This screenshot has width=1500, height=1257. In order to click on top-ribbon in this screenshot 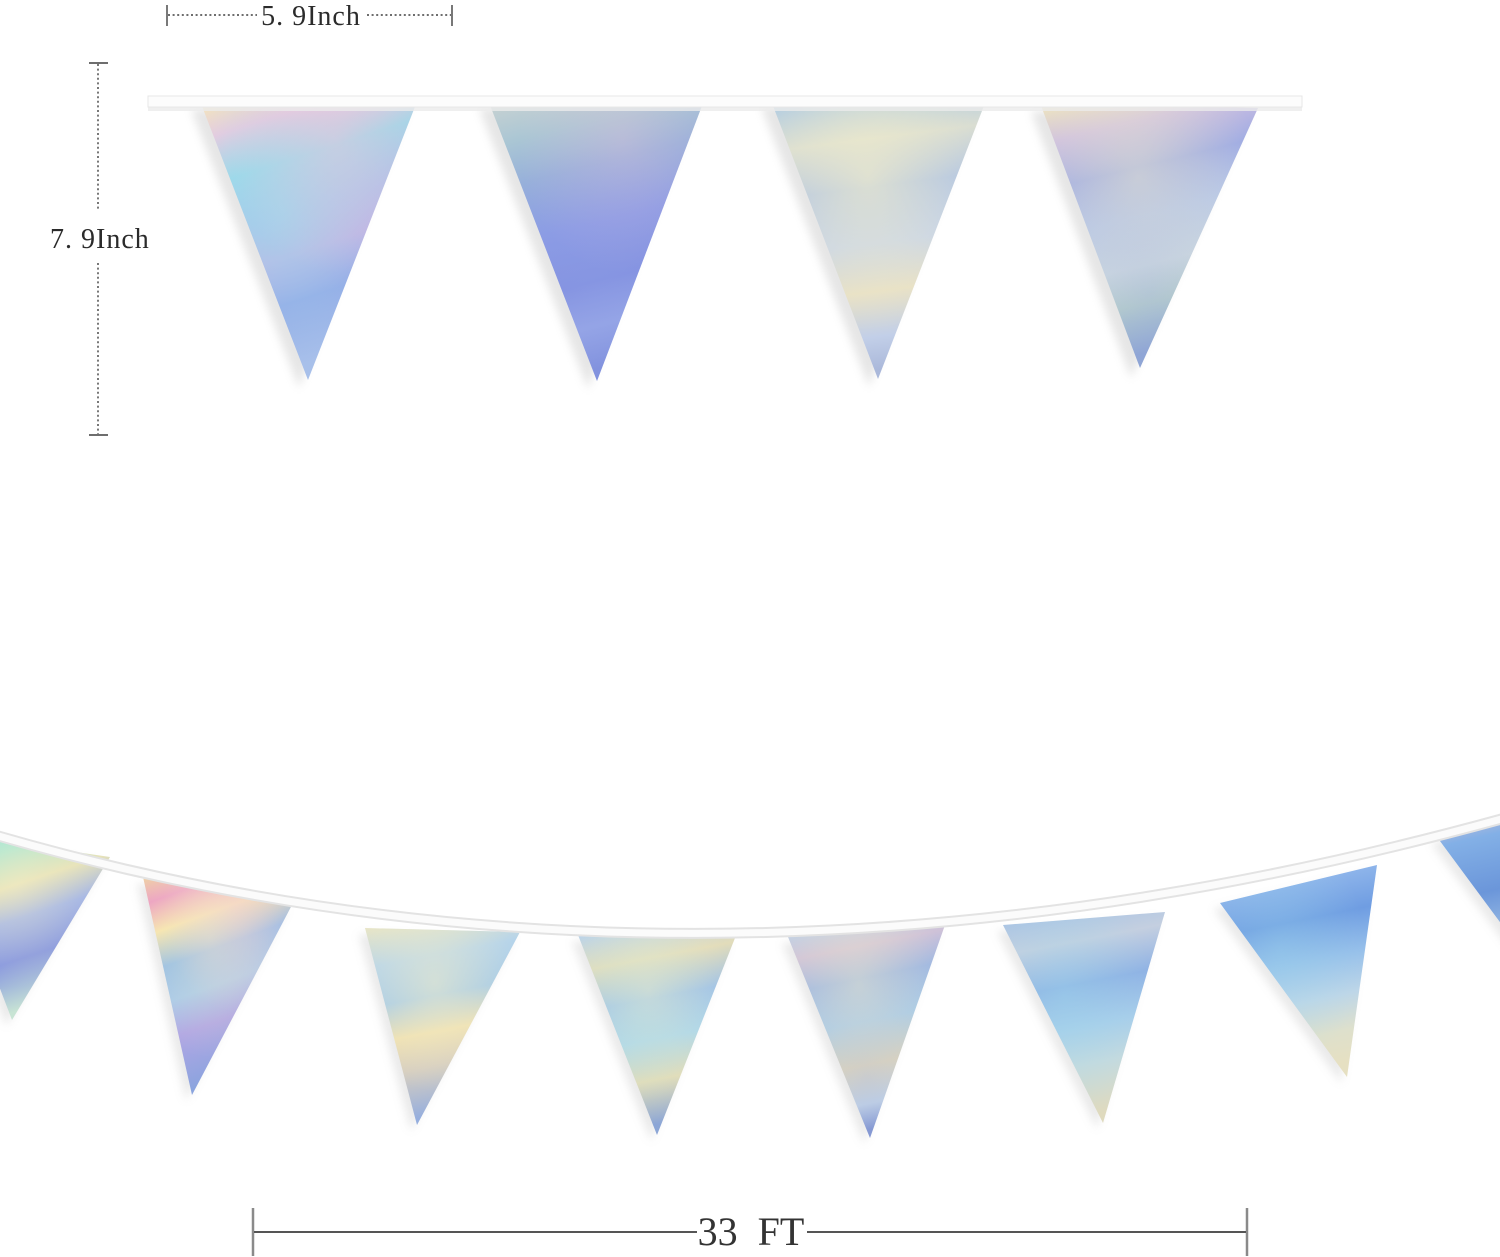, I will do `click(725, 101)`.